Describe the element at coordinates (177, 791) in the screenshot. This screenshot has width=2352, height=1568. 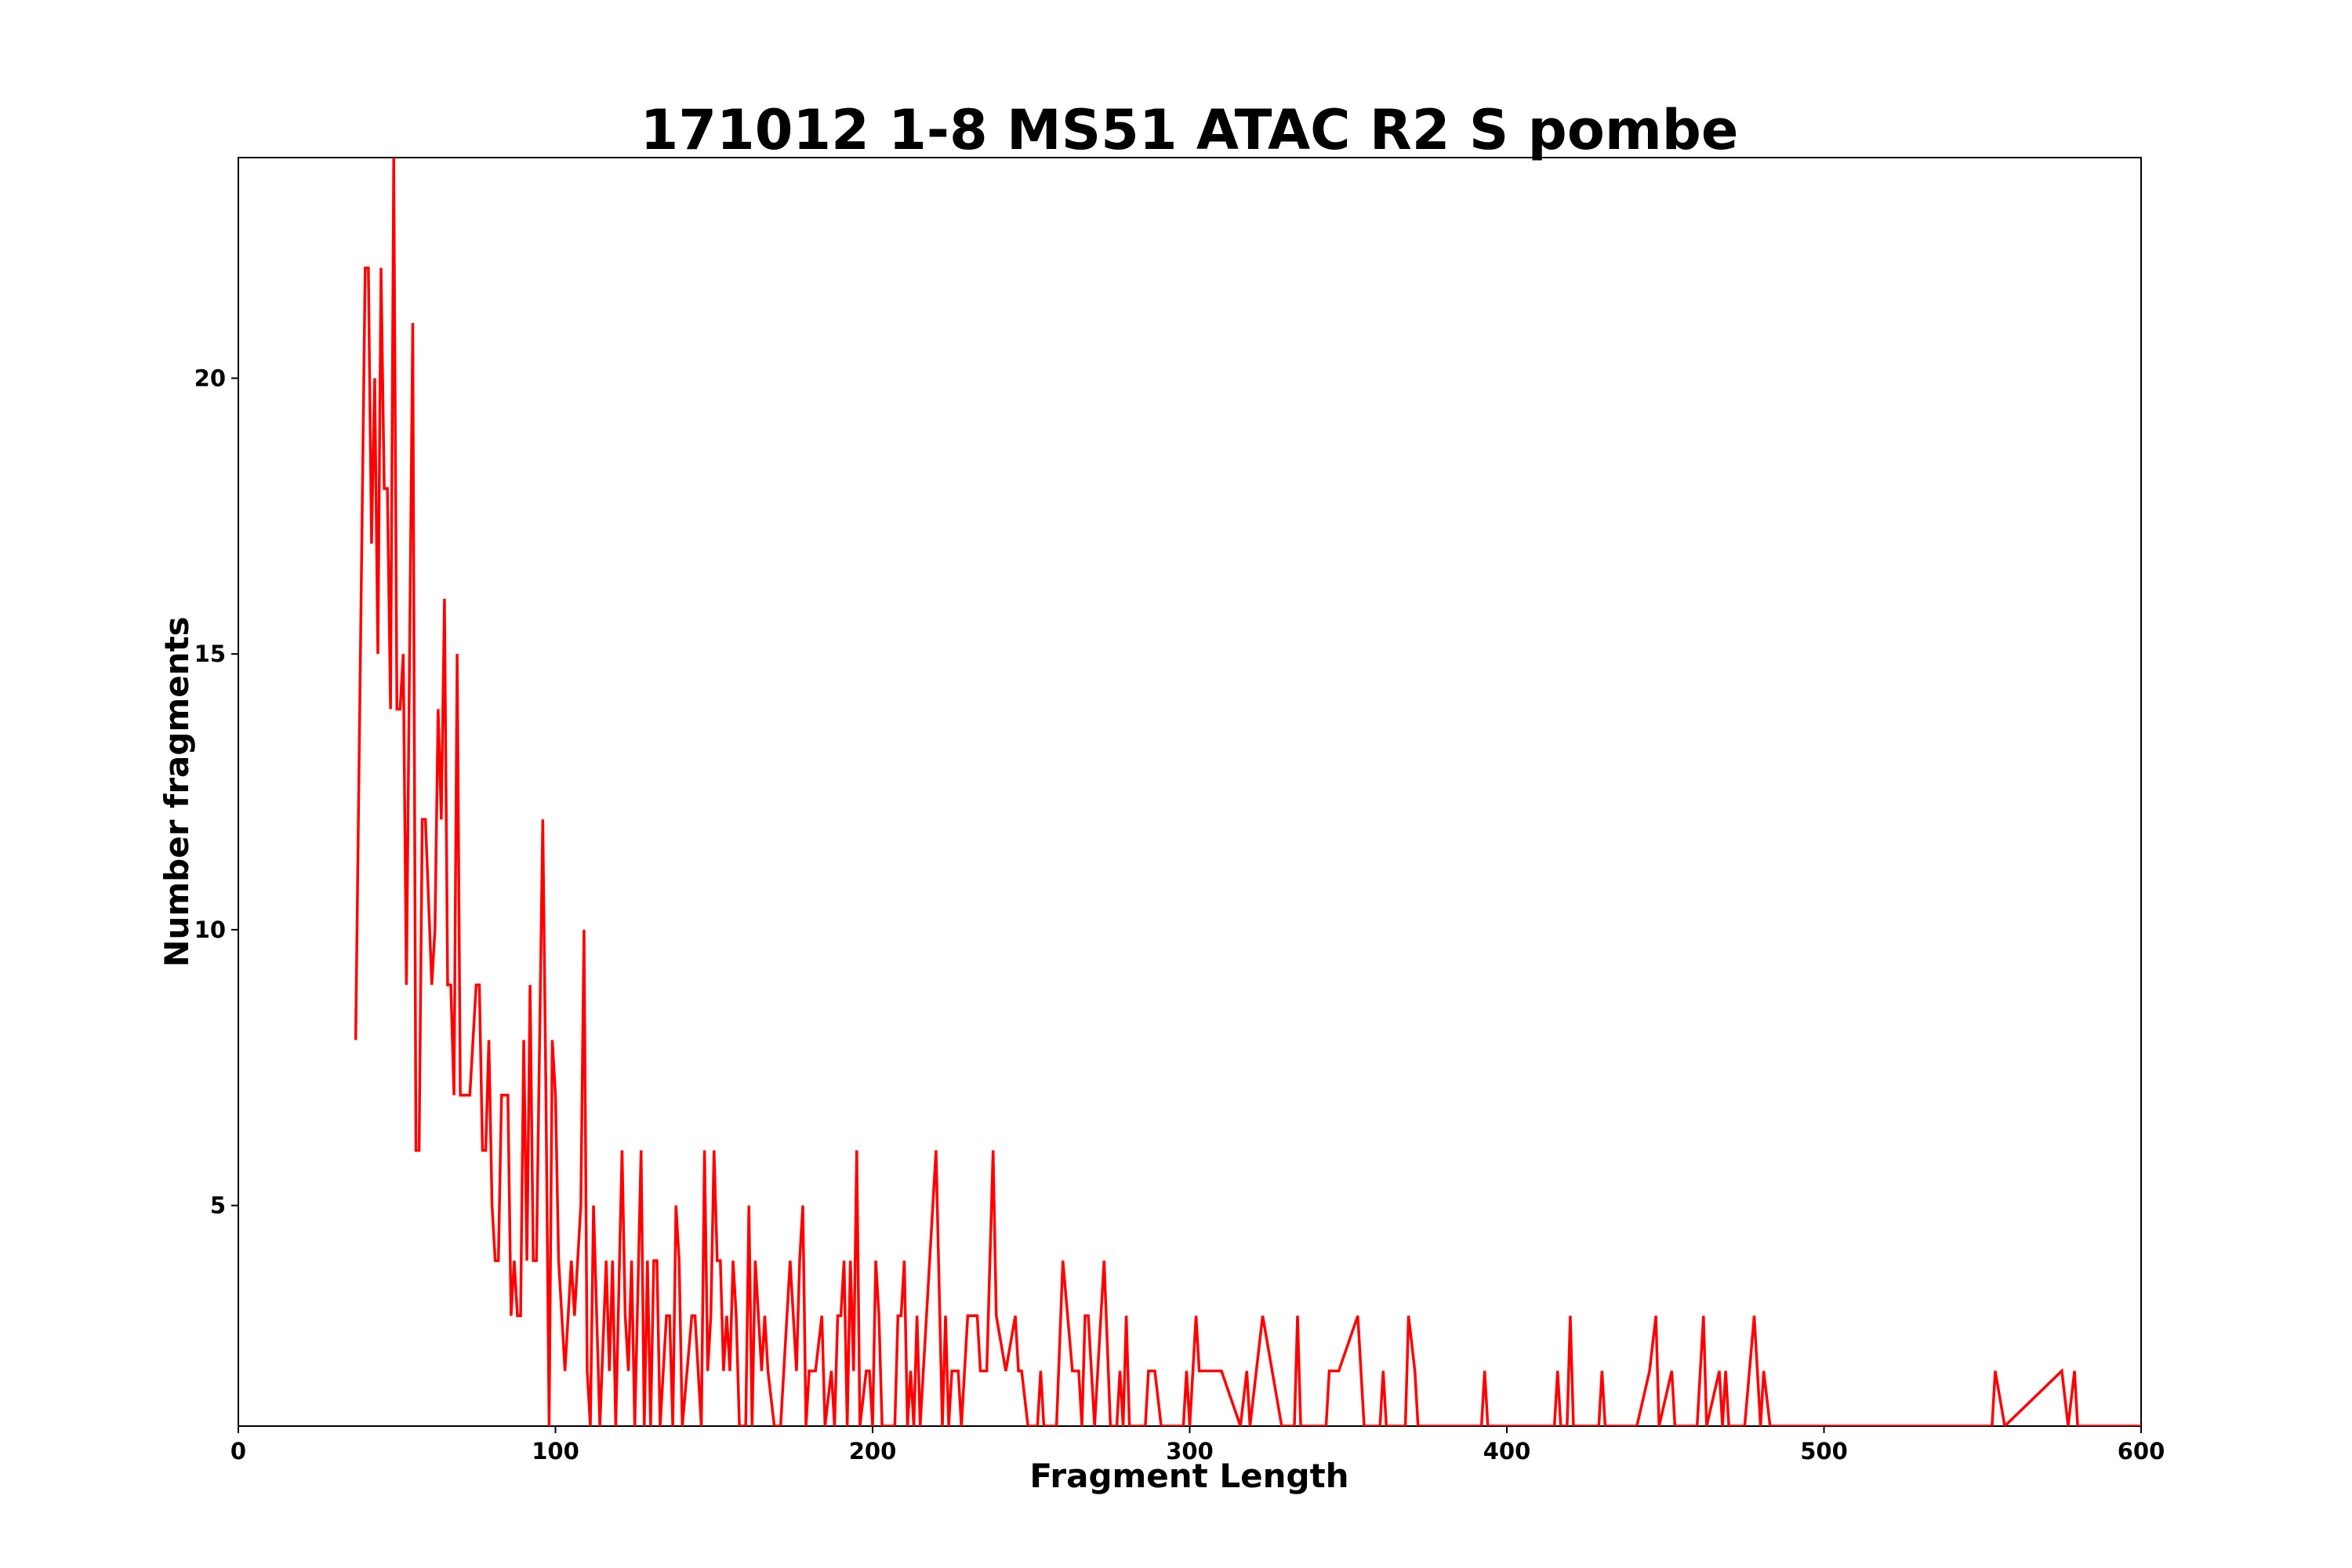
I see `y-axis-label: Number fragments` at that location.